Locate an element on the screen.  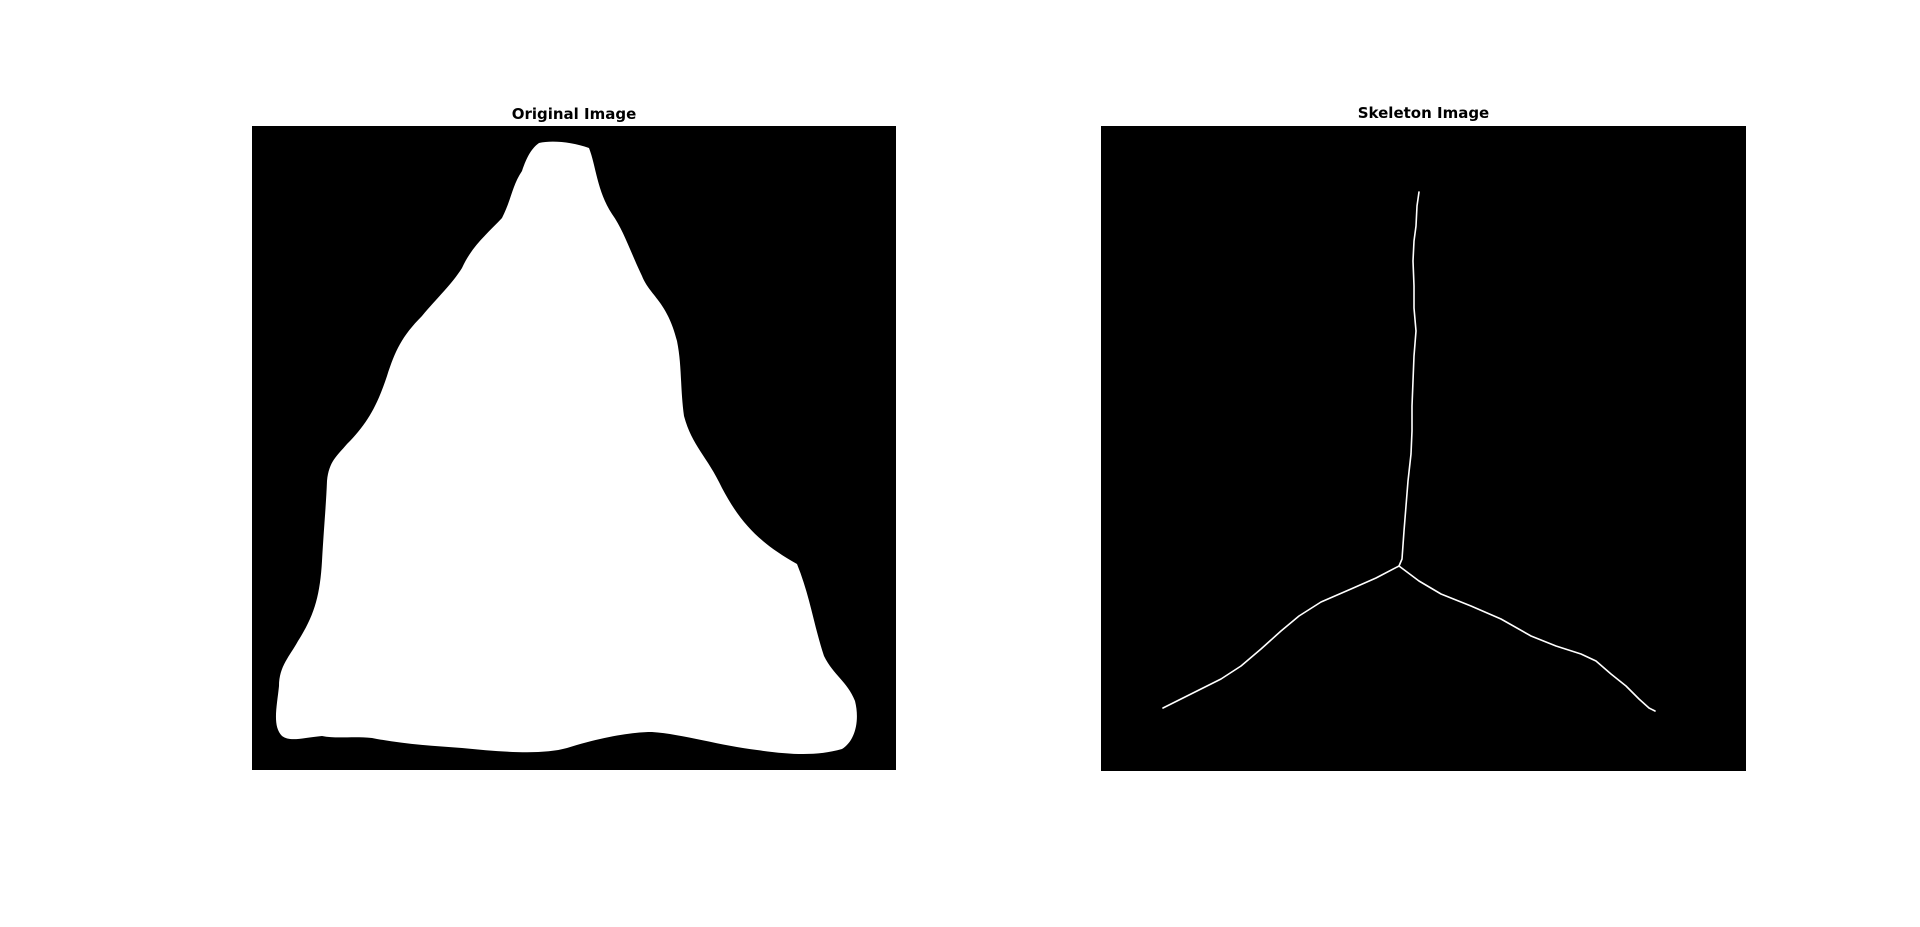
skeleton-image-canvas is located at coordinates (1409, 451).